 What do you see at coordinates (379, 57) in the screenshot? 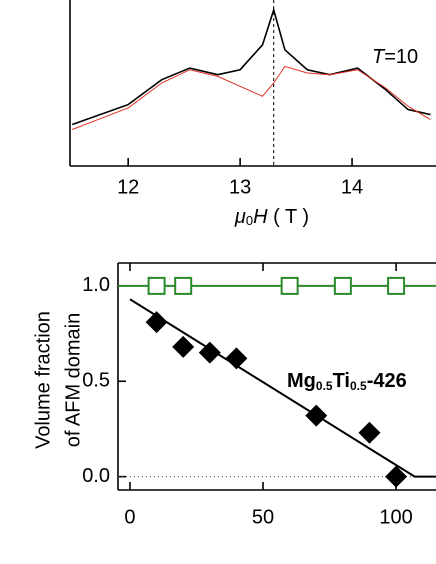
I see `label-part: T` at bounding box center [379, 57].